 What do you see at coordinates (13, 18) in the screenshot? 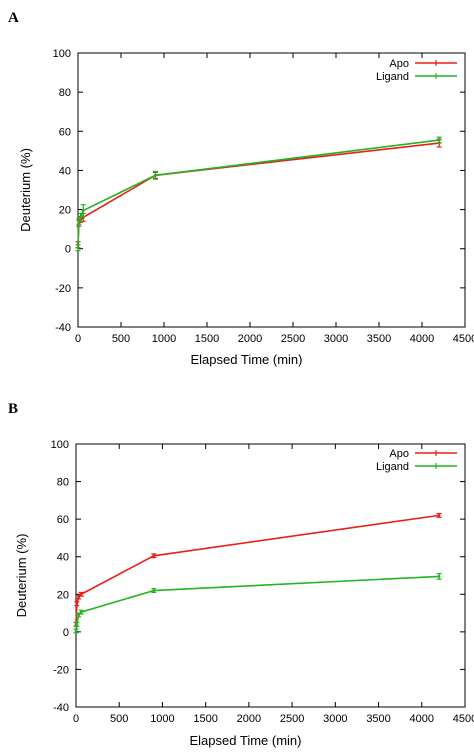
I see `panel-label: A` at bounding box center [13, 18].